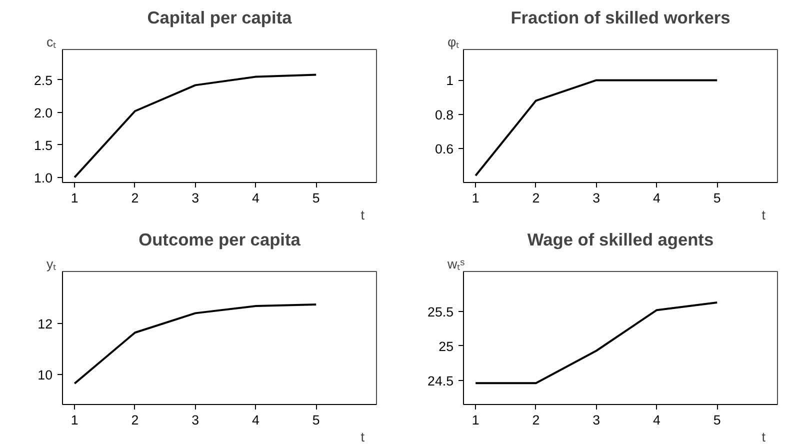  I want to click on y-tick-label: 2.5, so click(43, 80).